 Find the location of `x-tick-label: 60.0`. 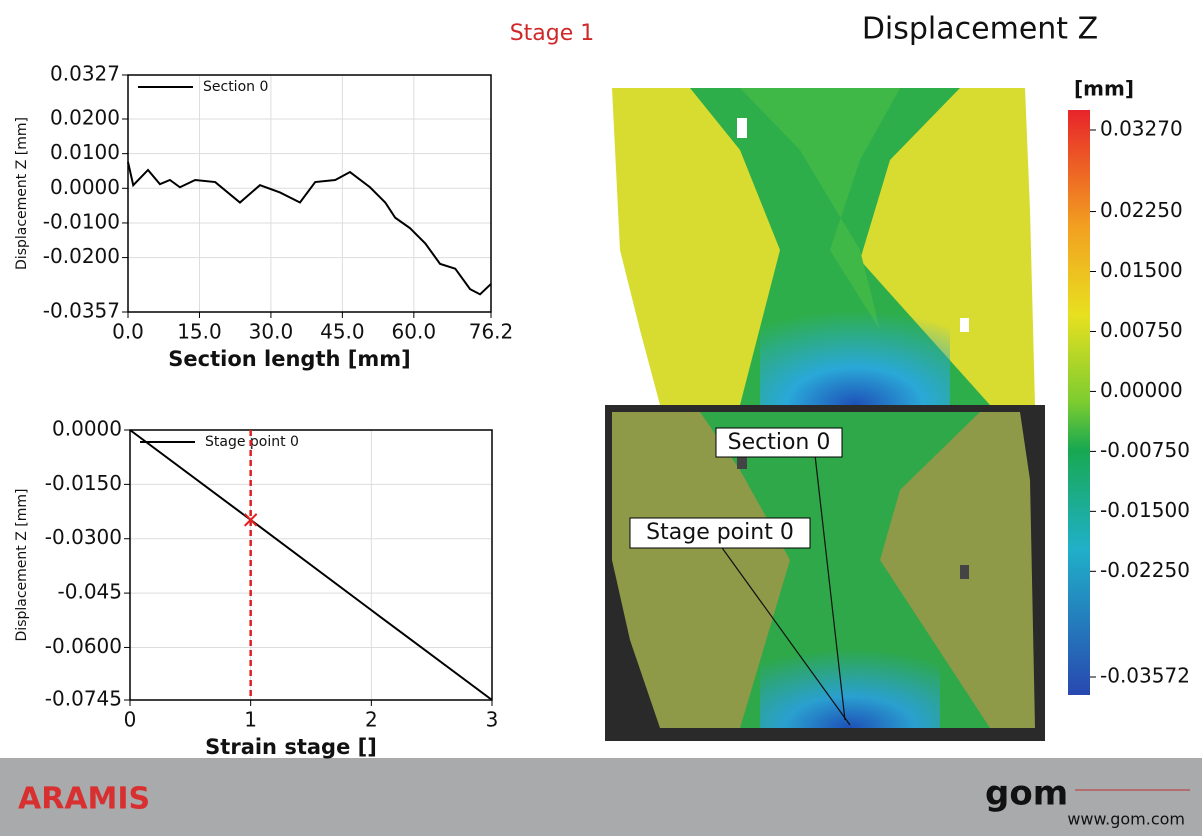

x-tick-label: 60.0 is located at coordinates (414, 332).